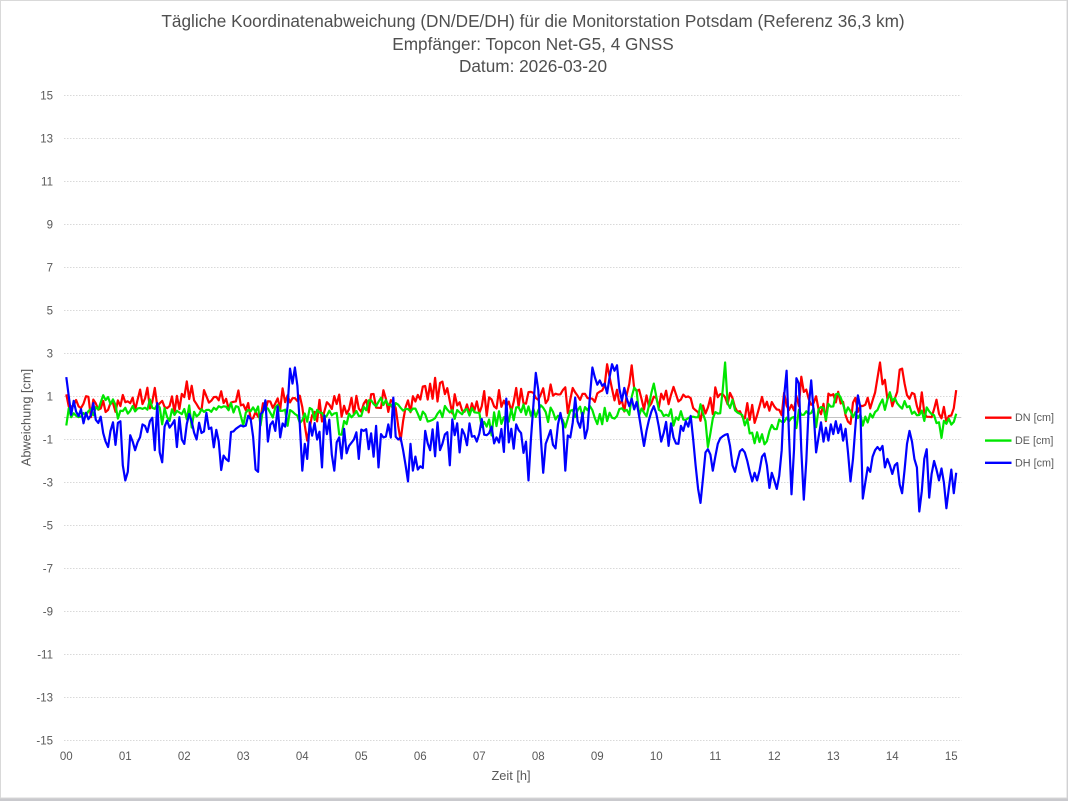 The width and height of the screenshot is (1068, 801). What do you see at coordinates (50, 398) in the screenshot?
I see `svg-text: 1` at bounding box center [50, 398].